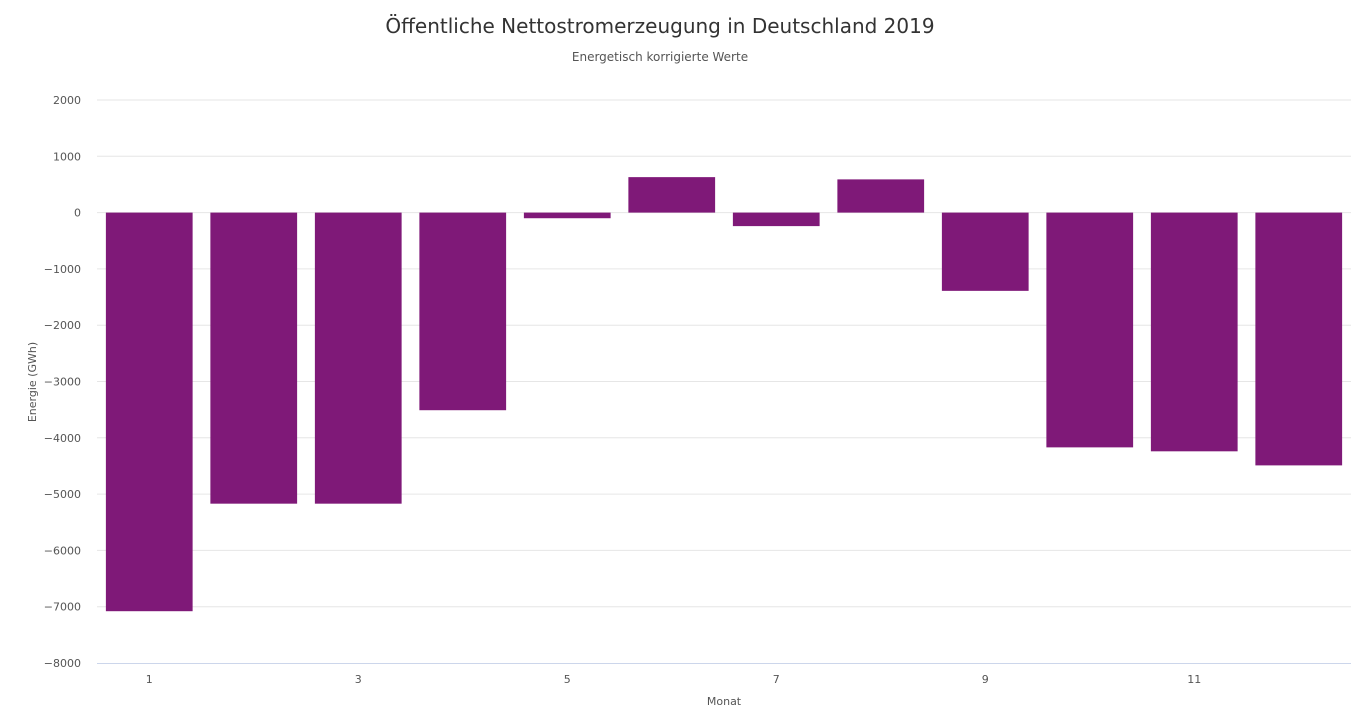 This screenshot has height=710, width=1368. Describe the element at coordinates (660, 57) in the screenshot. I see `chart-subtitle: Energetisch korrigierte Werte` at that location.